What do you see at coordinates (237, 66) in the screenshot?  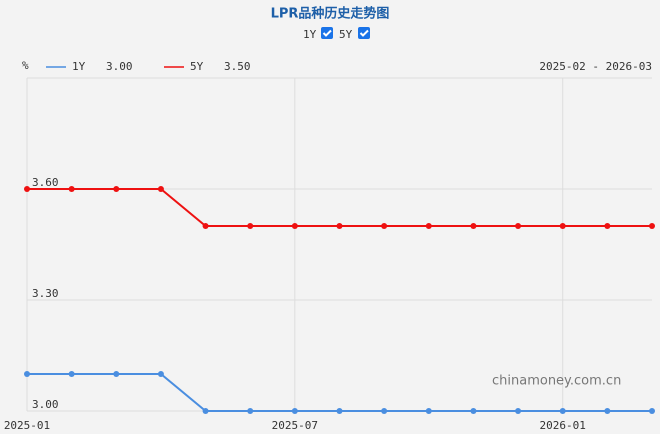 I see `legend-value: 3.50` at bounding box center [237, 66].